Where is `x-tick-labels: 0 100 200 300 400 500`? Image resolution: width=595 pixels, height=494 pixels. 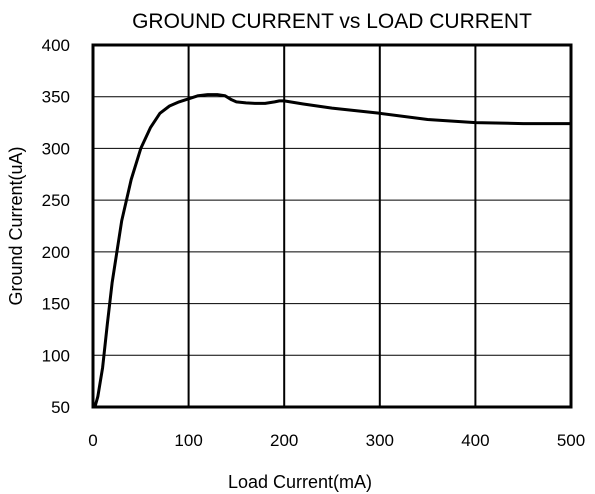
x-tick-labels: 0 100 200 300 400 500 is located at coordinates (336, 440).